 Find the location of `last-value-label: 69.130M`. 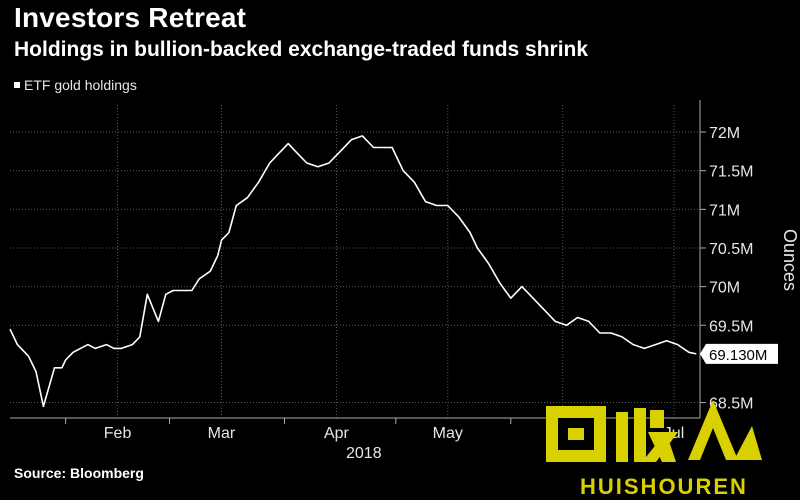

last-value-label: 69.130M is located at coordinates (738, 355).